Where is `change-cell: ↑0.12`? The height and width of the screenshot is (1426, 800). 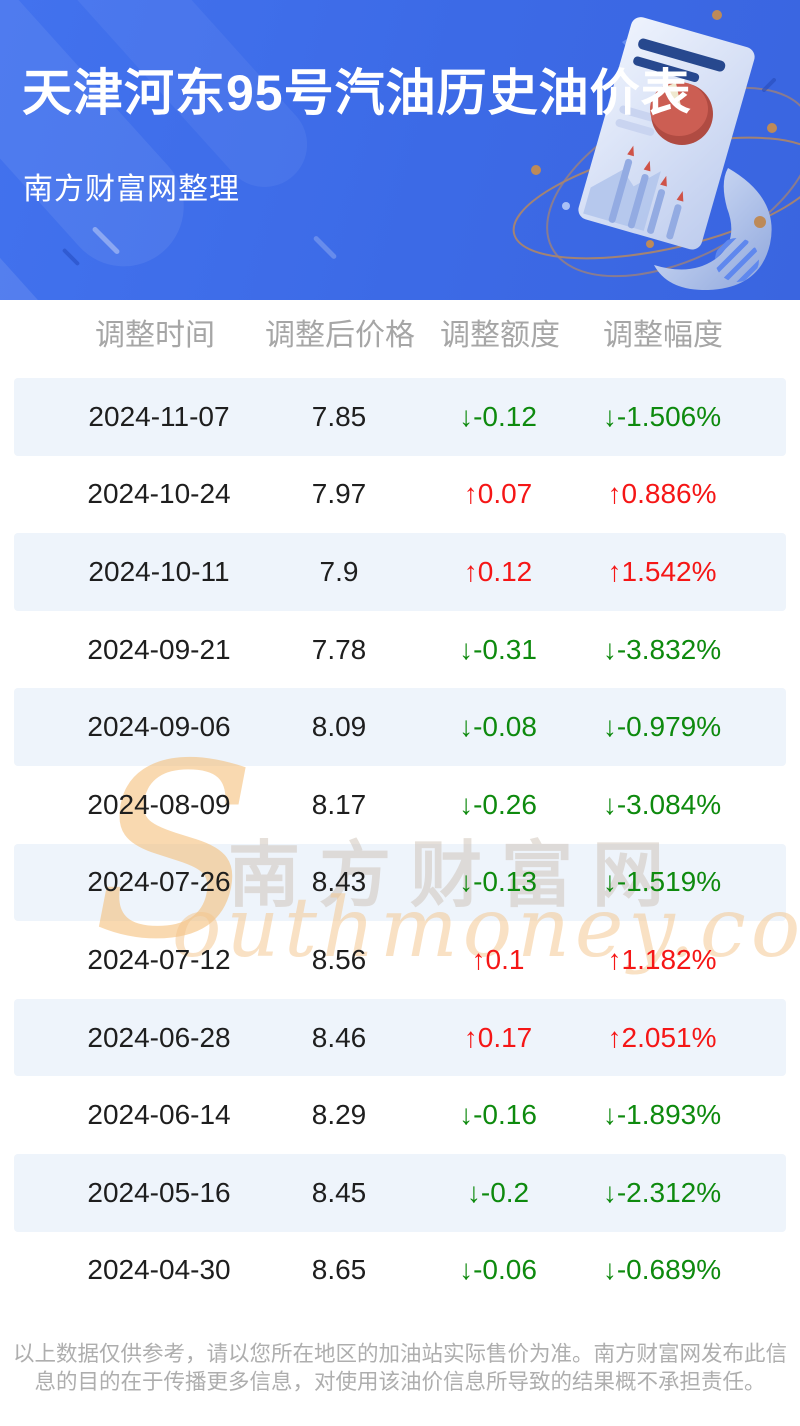
change-cell: ↑0.12 is located at coordinates (498, 571).